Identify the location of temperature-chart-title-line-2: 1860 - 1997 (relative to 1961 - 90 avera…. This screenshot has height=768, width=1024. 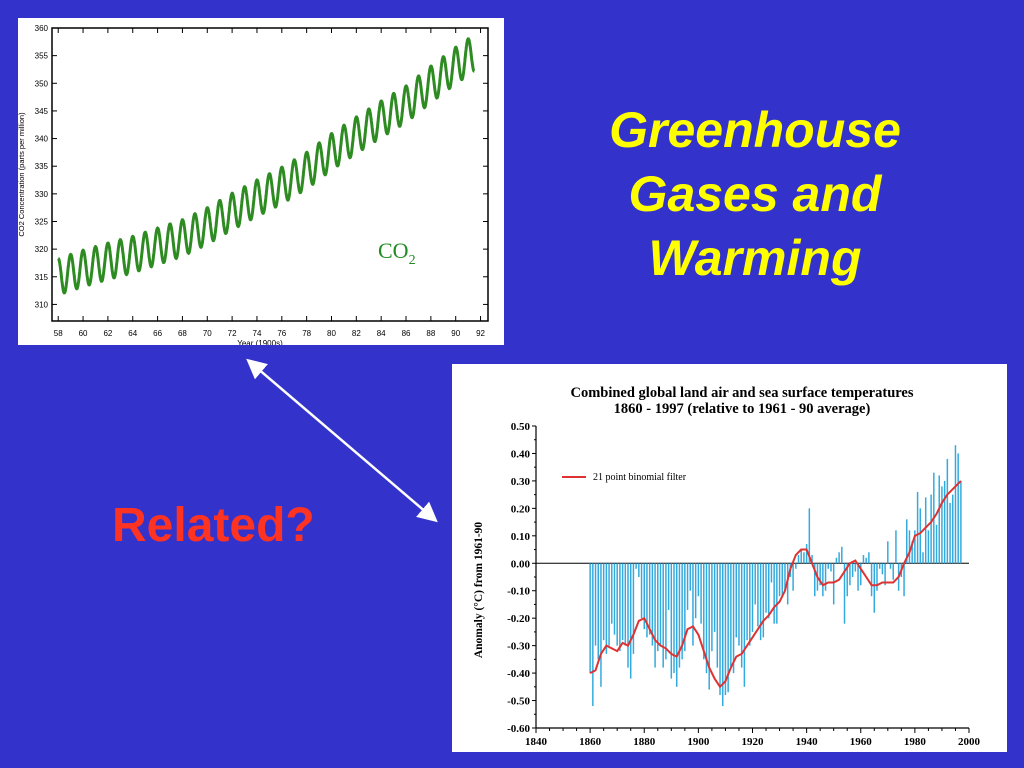
(742, 409).